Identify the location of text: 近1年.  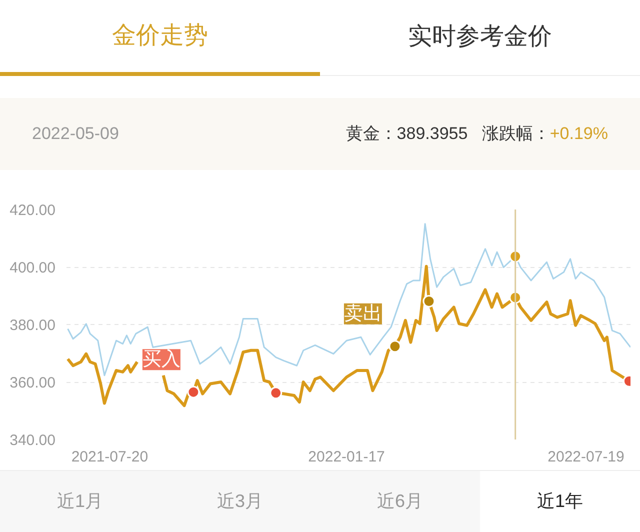
(559, 501).